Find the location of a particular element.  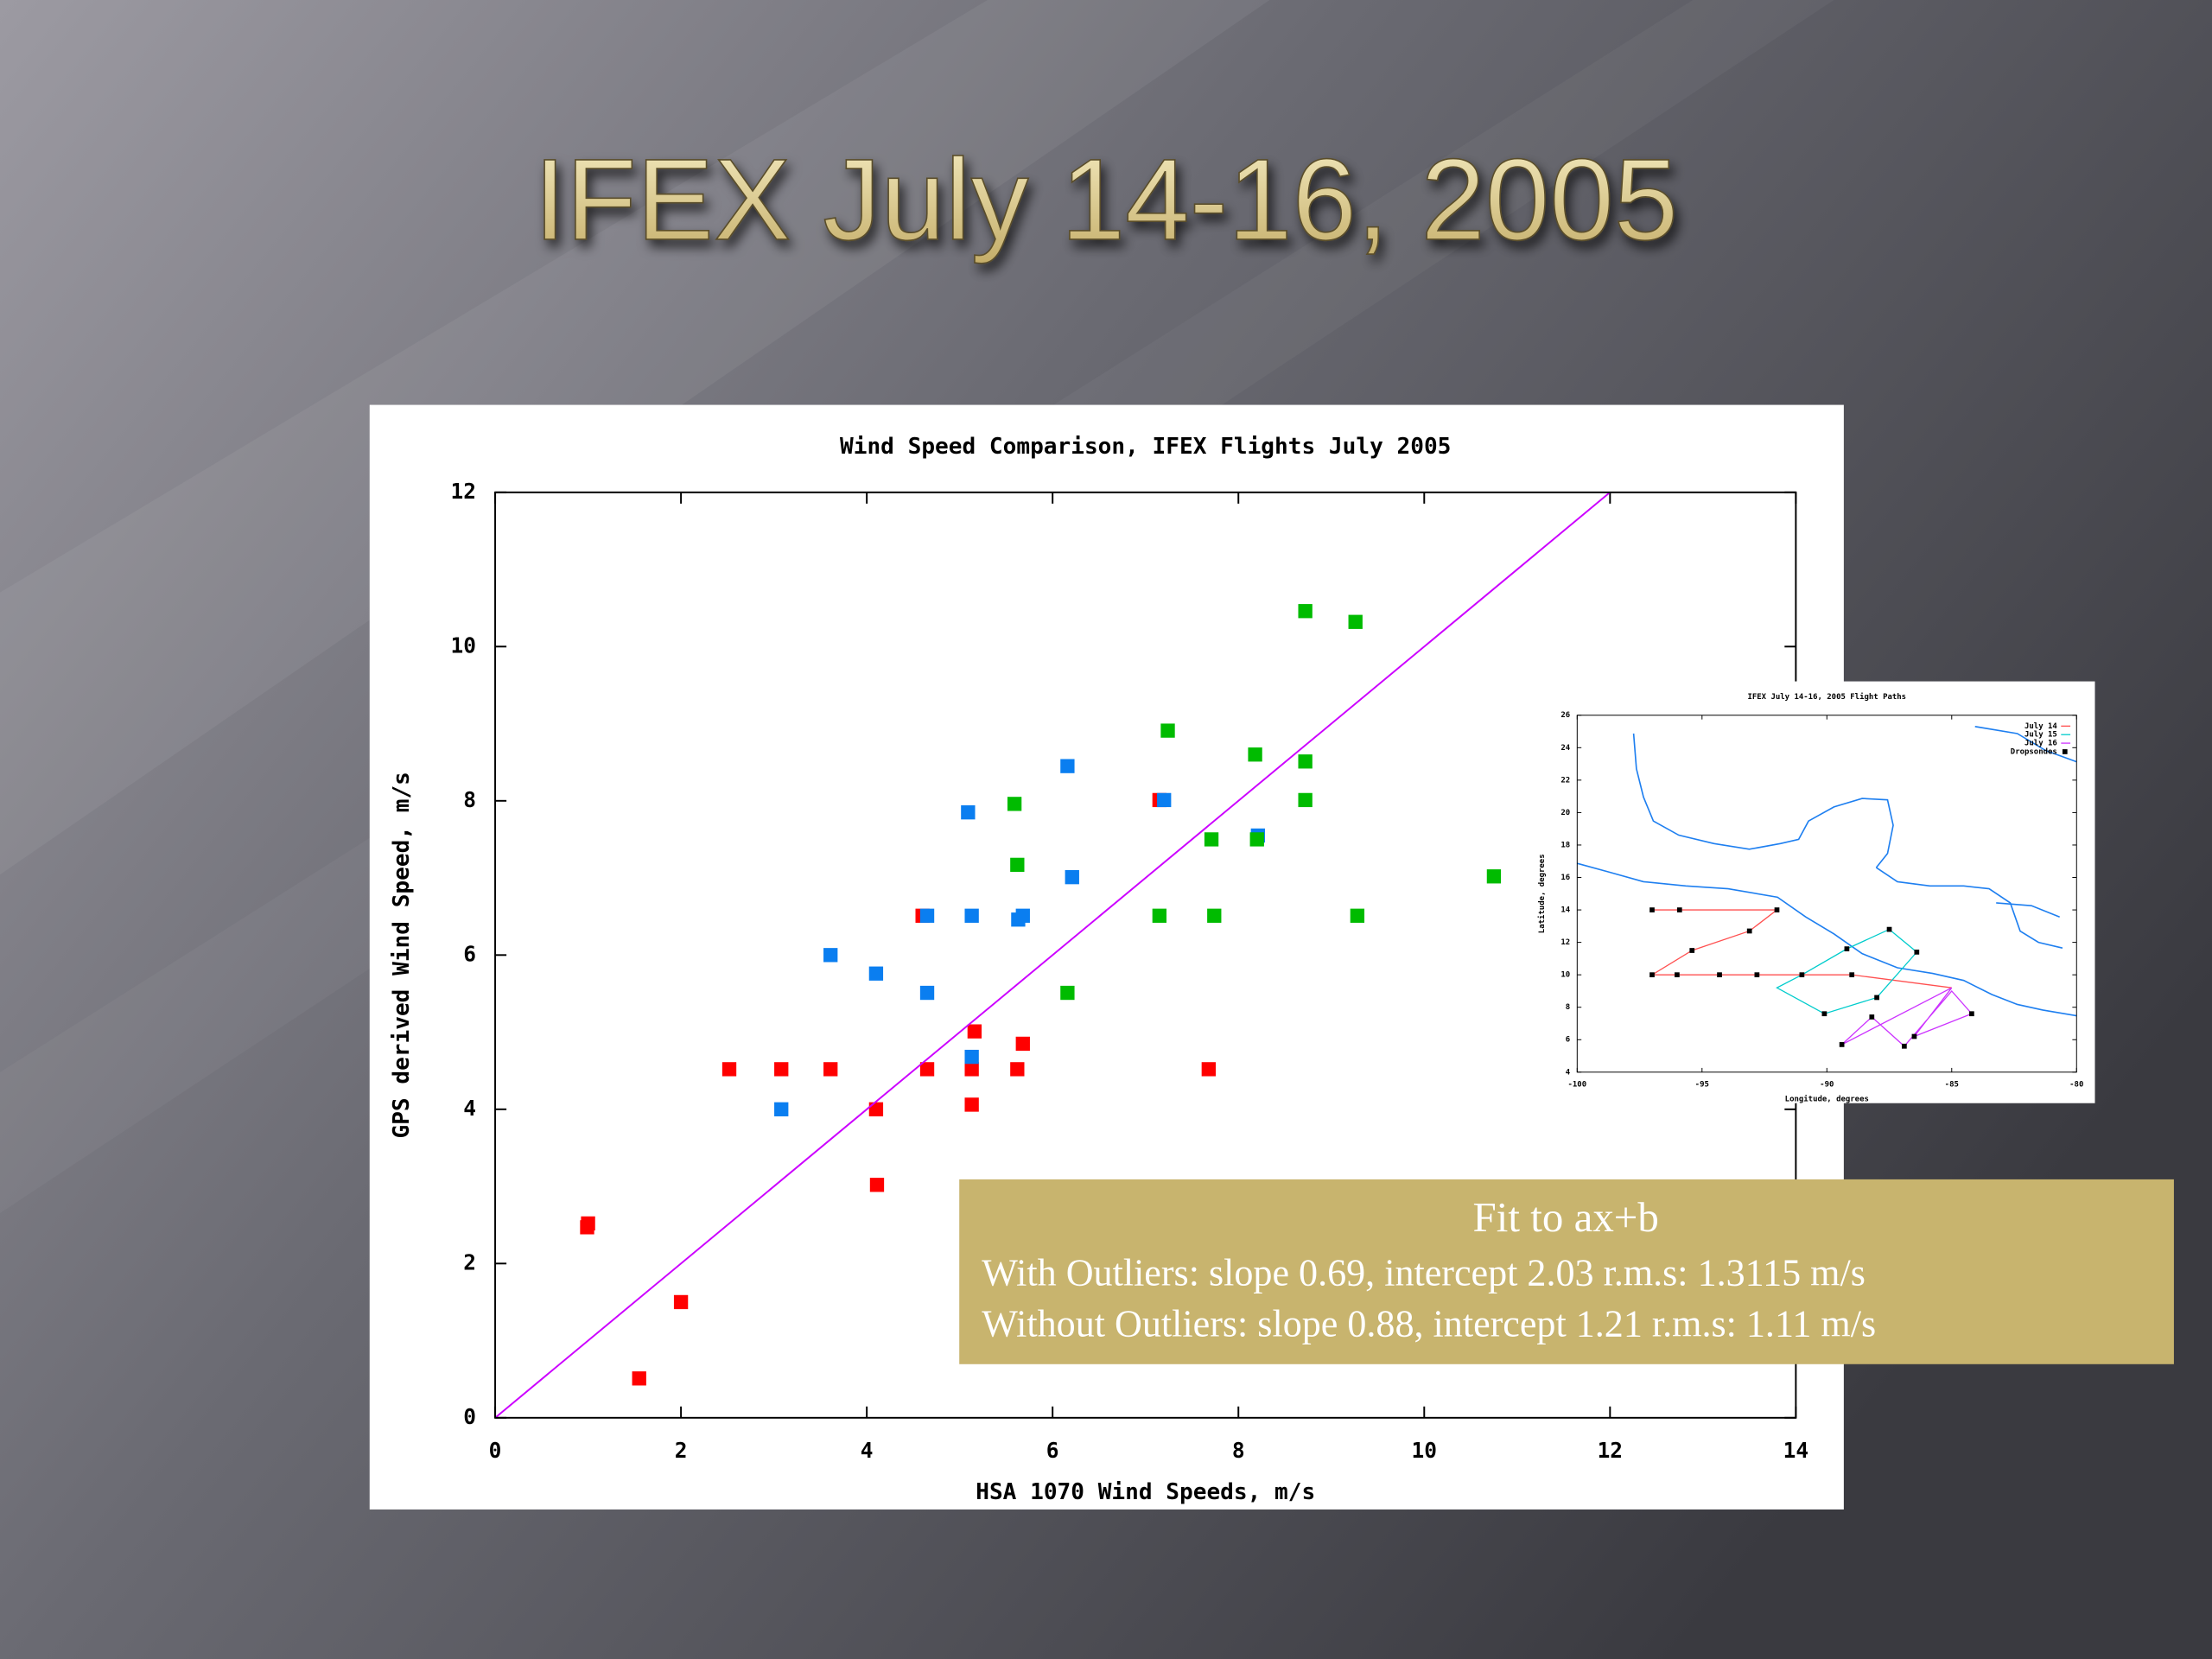

inset-panel is located at coordinates (1821, 892).